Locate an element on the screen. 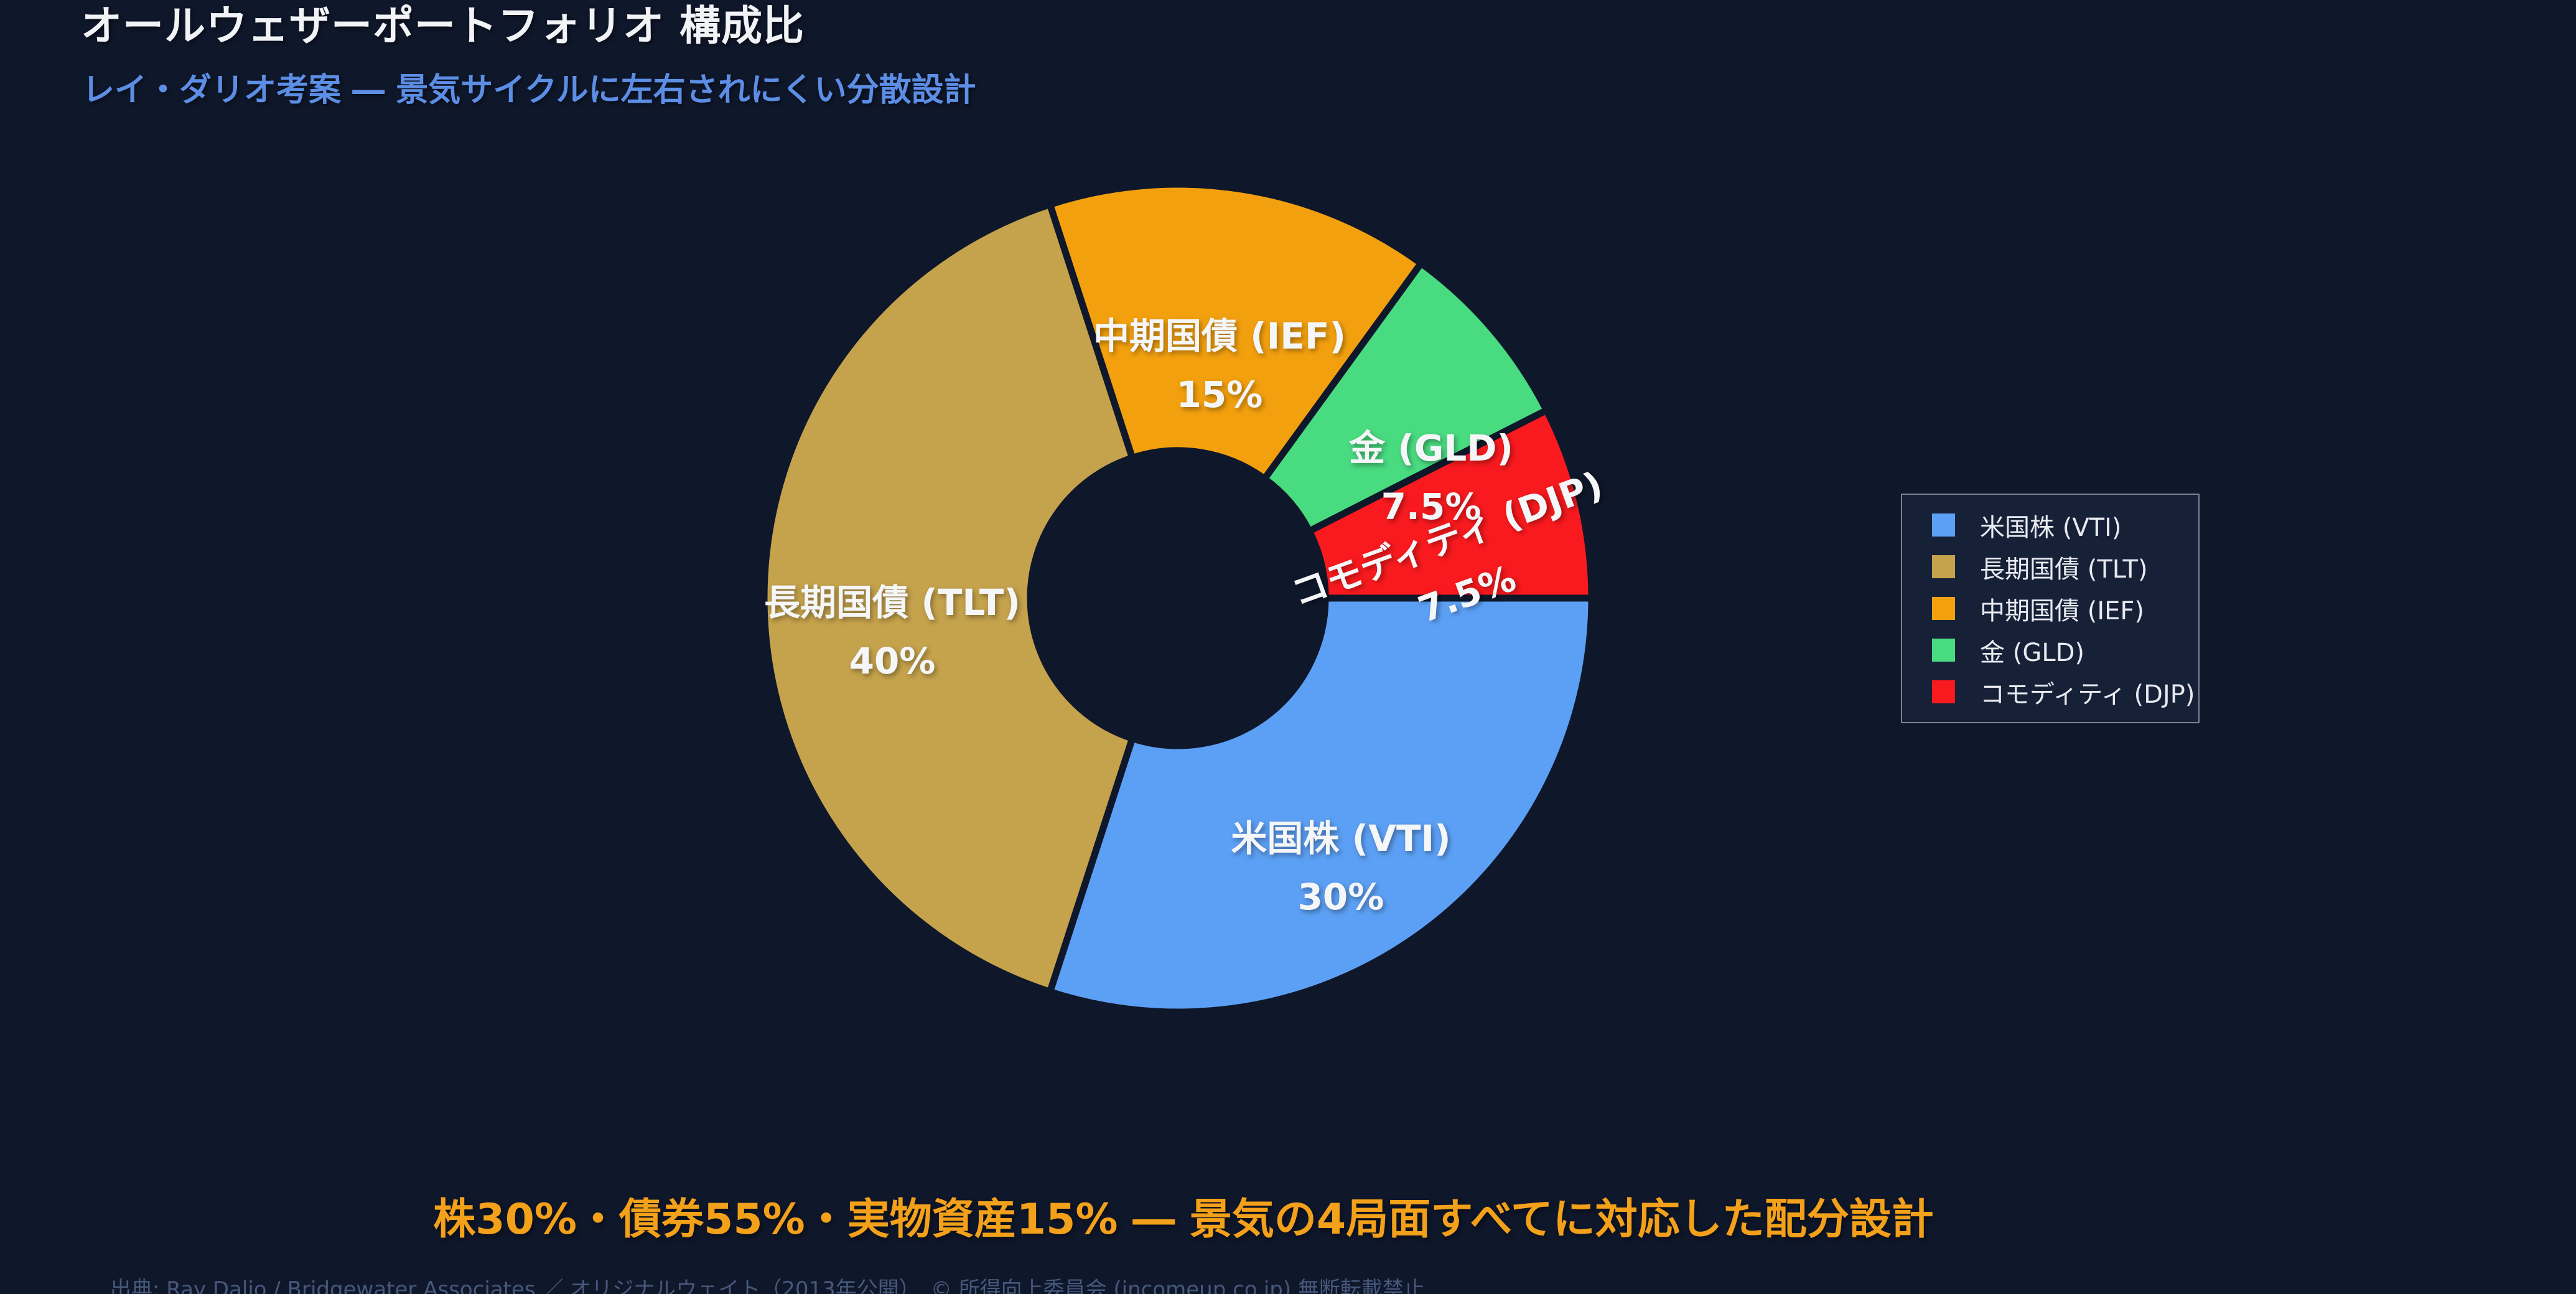 This screenshot has width=2576, height=1294. slice-label-1: 長期国債 (TLT) 40% is located at coordinates (892, 633).